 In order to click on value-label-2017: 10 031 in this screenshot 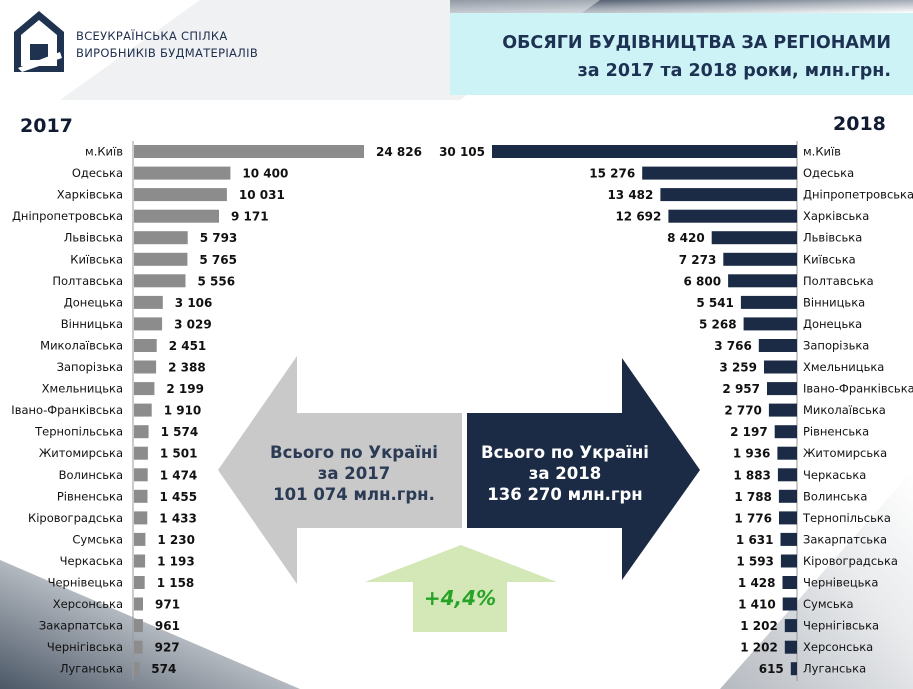, I will do `click(262, 195)`.